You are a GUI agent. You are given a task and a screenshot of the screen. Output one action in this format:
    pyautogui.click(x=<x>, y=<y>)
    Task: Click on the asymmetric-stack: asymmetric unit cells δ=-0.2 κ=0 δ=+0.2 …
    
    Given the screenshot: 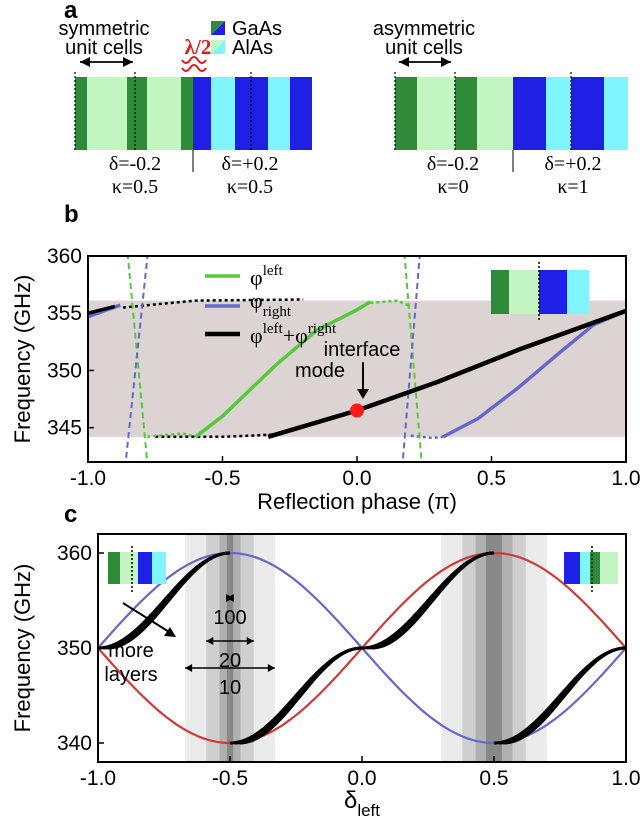 What is the action you would take?
    pyautogui.click(x=500, y=108)
    